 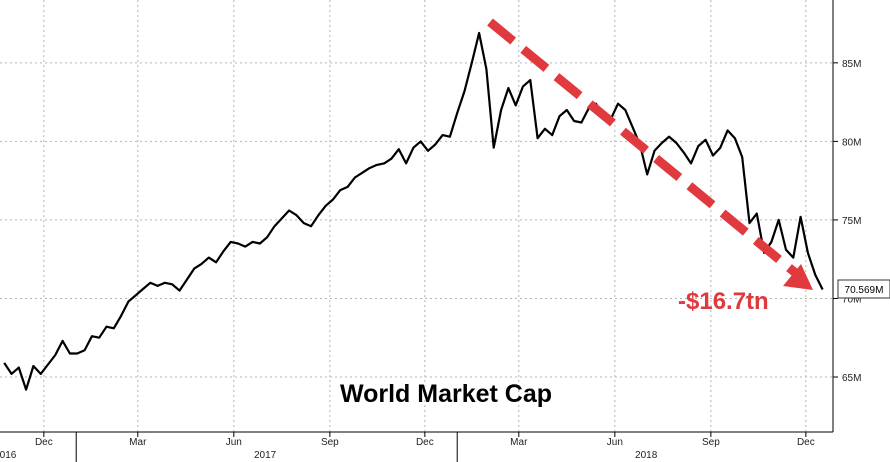 What do you see at coordinates (851, 378) in the screenshot?
I see `y-tick-label: 65M` at bounding box center [851, 378].